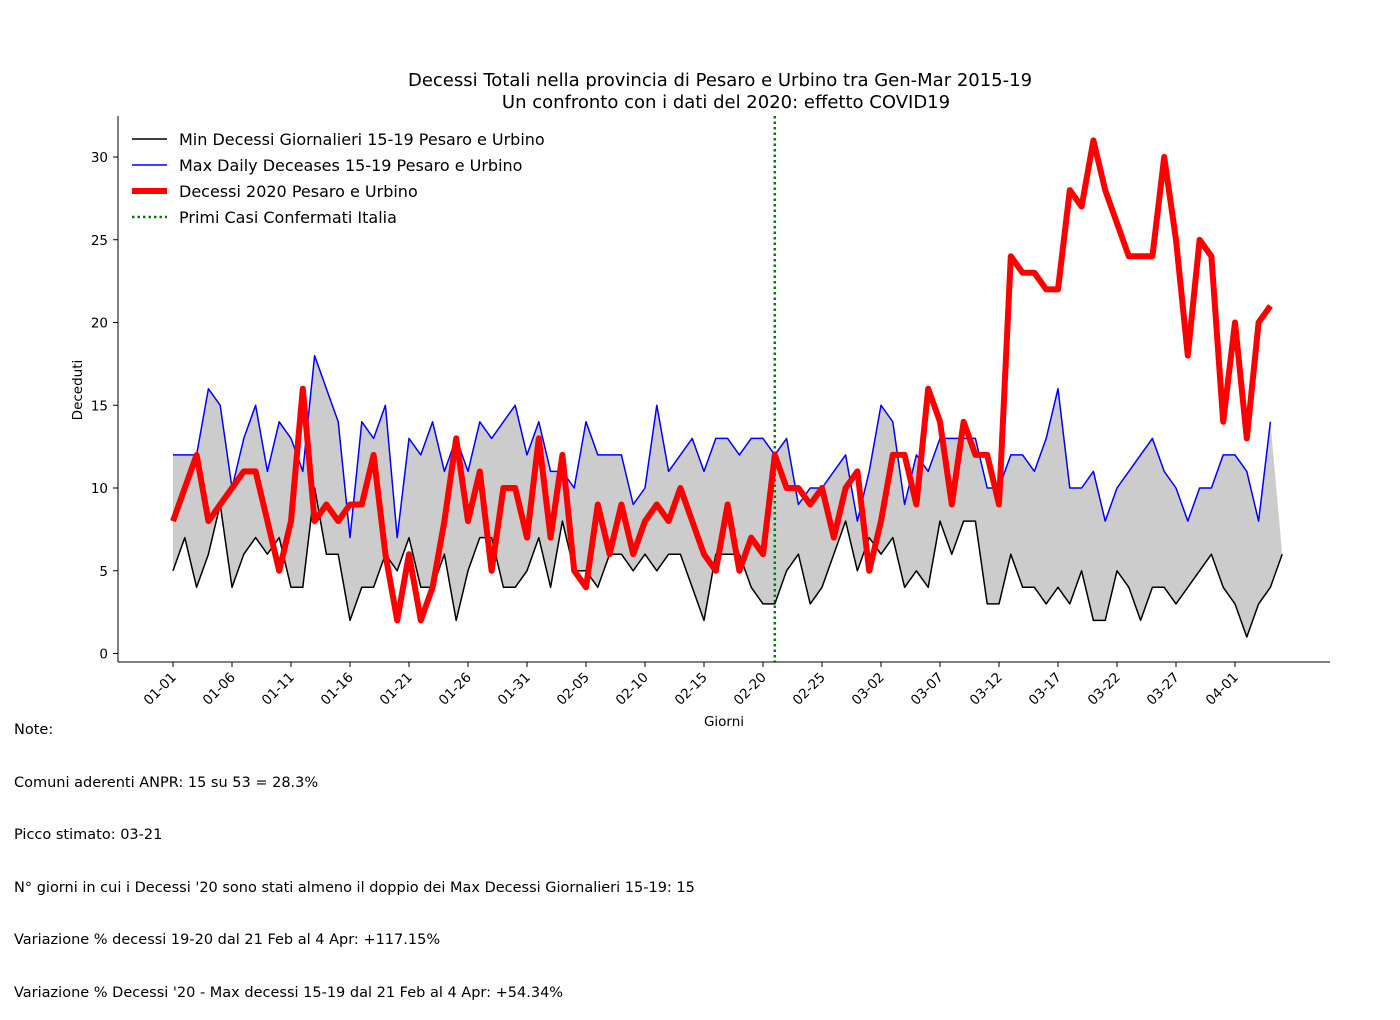 The height and width of the screenshot is (1020, 1400). Describe the element at coordinates (868, 689) in the screenshot. I see `x-tick-label: 03-02` at that location.